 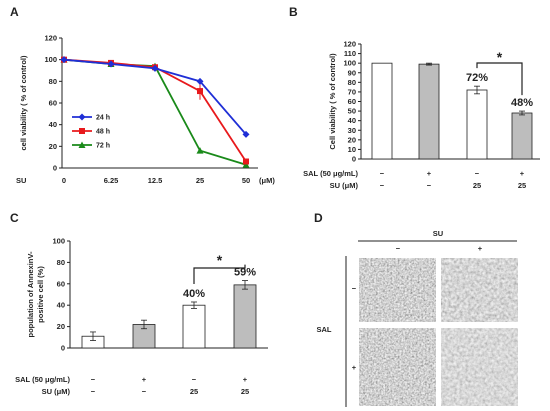 I want to click on chart-b-value-label: 48%, so click(x=522, y=103).